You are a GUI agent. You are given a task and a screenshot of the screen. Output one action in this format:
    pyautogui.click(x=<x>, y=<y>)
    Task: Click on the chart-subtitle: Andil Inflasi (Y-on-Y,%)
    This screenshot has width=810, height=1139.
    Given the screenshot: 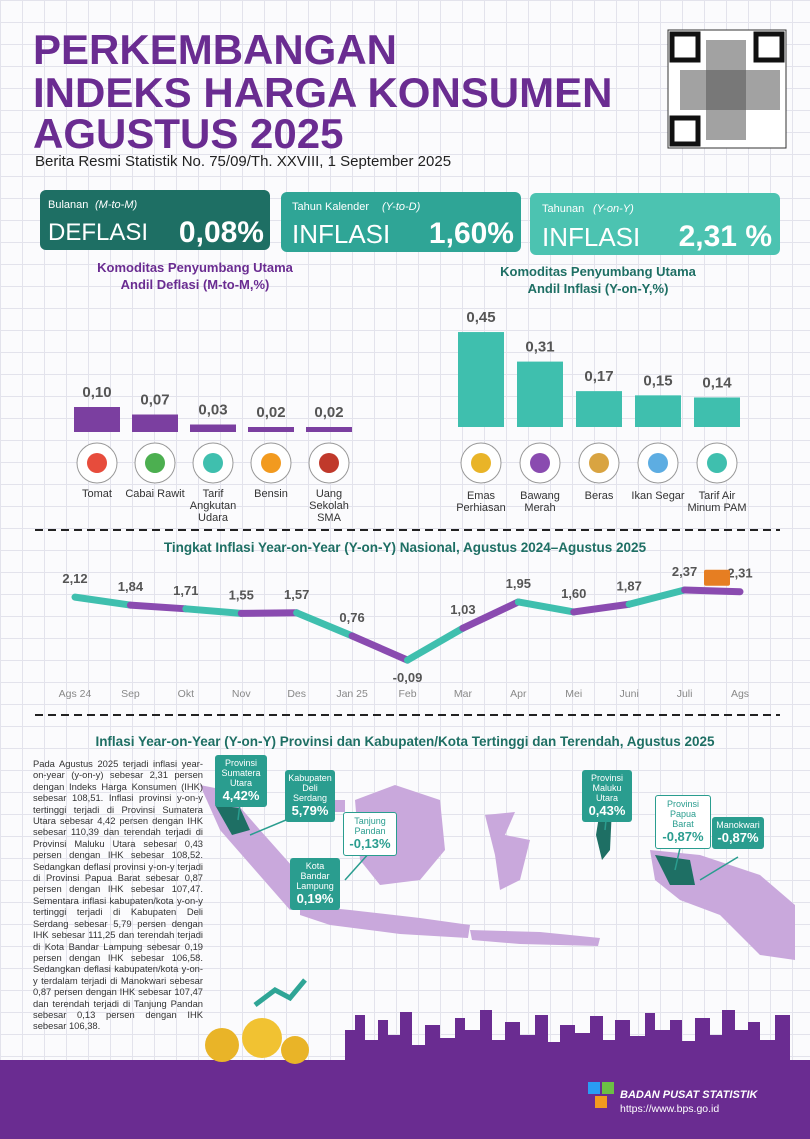 What is the action you would take?
    pyautogui.click(x=598, y=288)
    